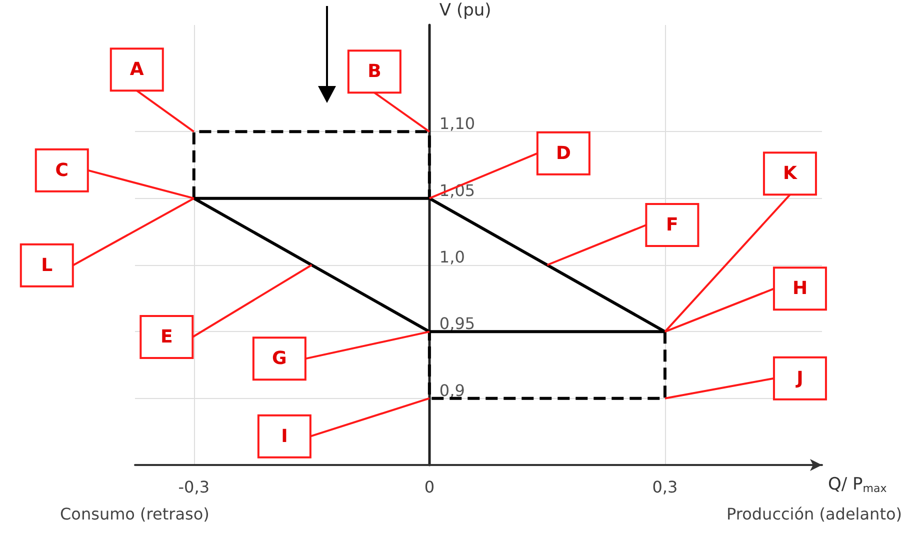  Describe the element at coordinates (61, 170) in the screenshot. I see `annotation: C` at that location.